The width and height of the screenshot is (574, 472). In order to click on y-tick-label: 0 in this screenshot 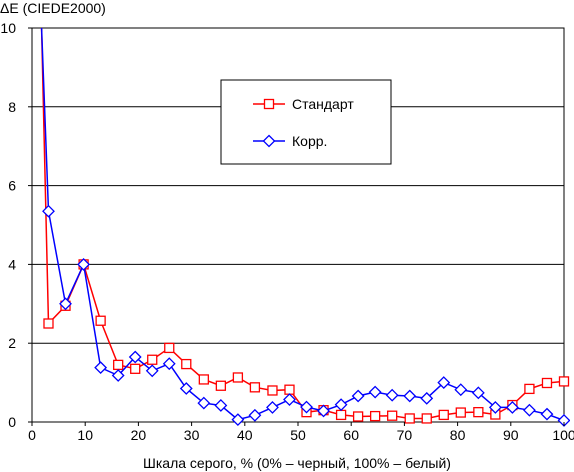, I will do `click(12, 422)`.